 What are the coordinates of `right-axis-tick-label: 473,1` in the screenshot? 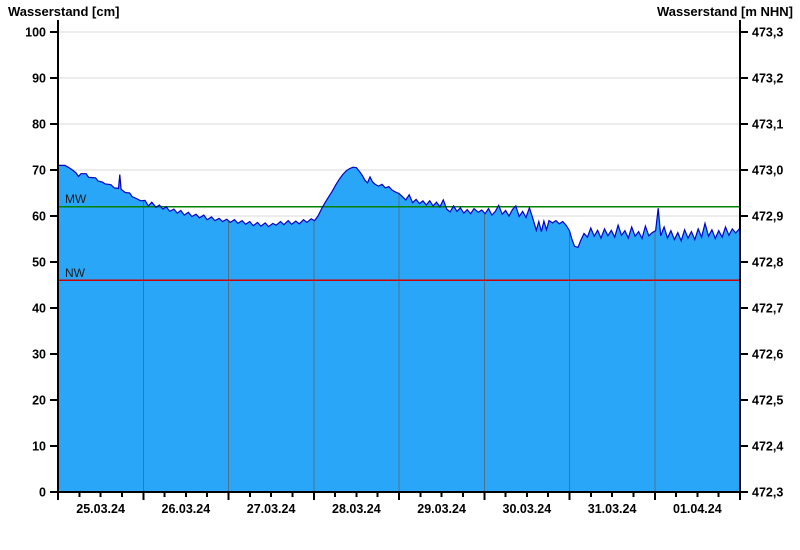 It's located at (767, 125).